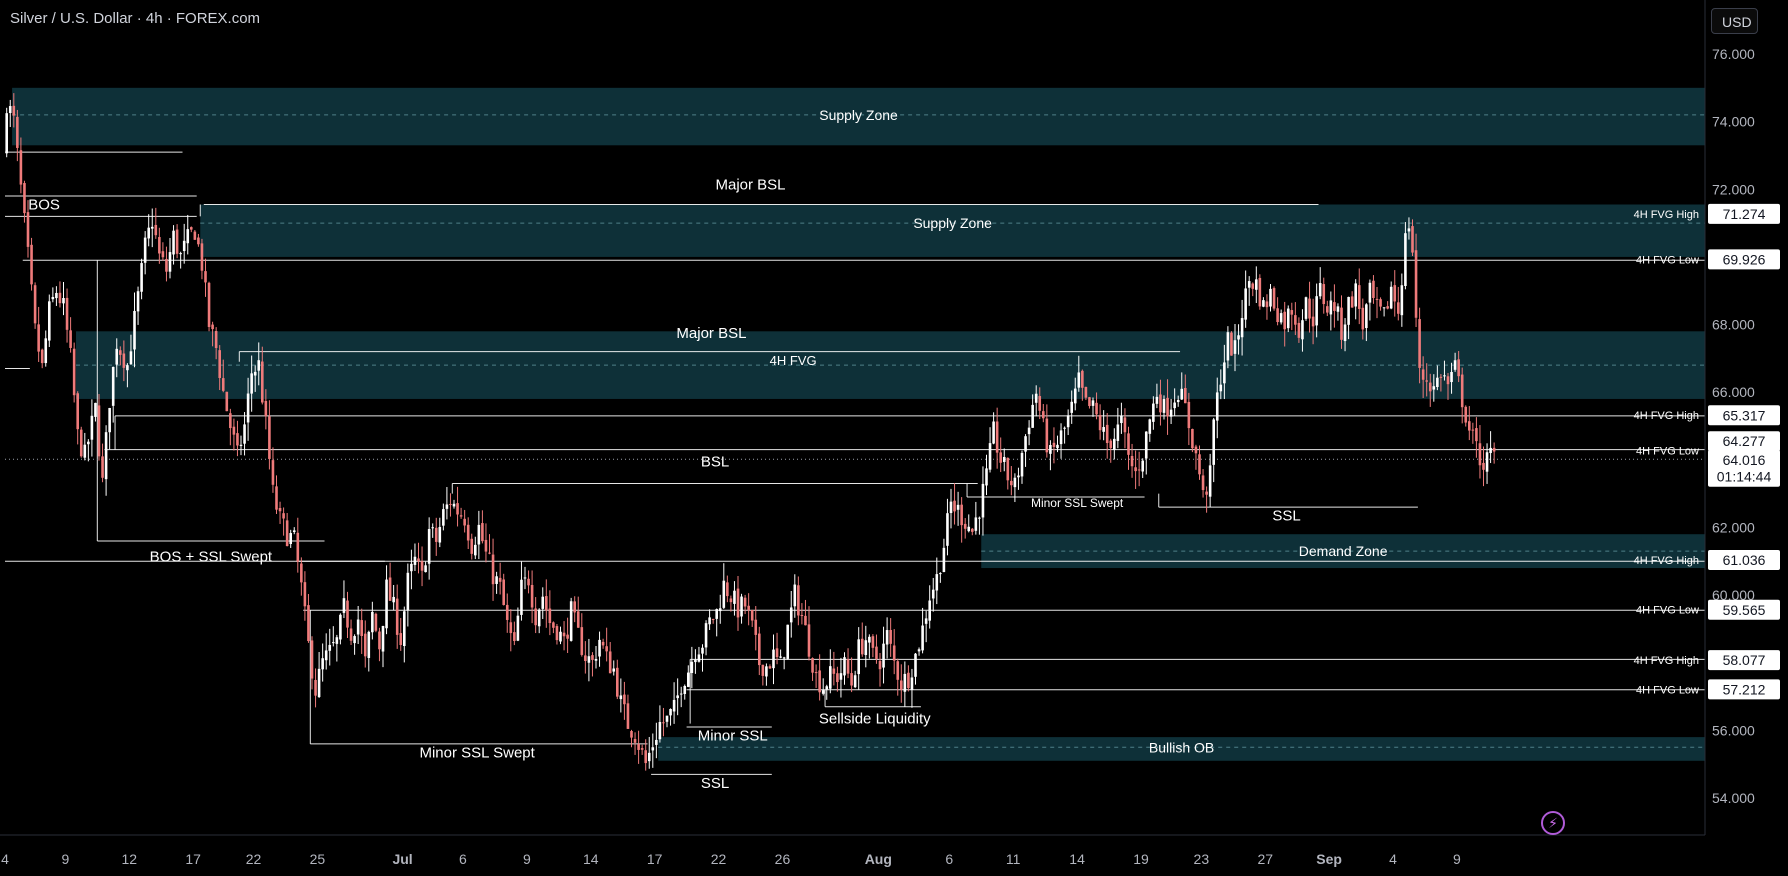  I want to click on time-tick-label: Aug, so click(878, 859).